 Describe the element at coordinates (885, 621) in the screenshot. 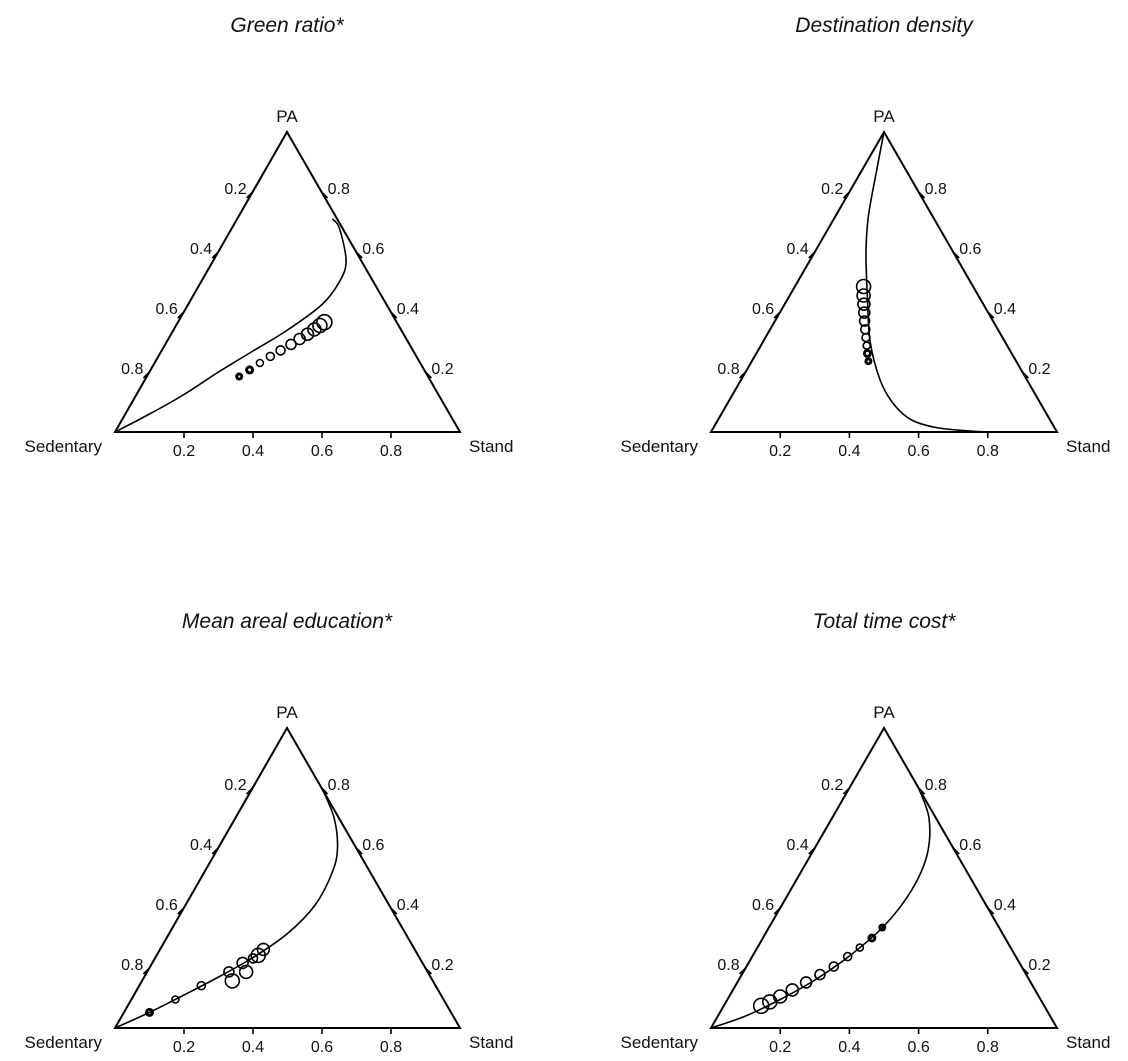

I see `chart-title: Total time cost*` at that location.